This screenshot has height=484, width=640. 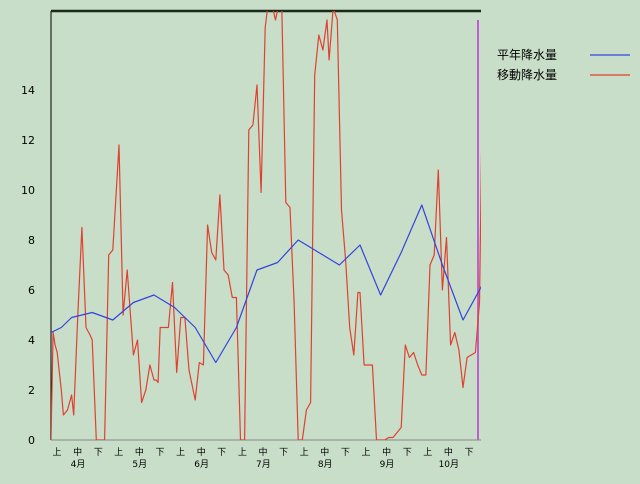 I want to click on month-label: 4月, so click(x=78, y=464).